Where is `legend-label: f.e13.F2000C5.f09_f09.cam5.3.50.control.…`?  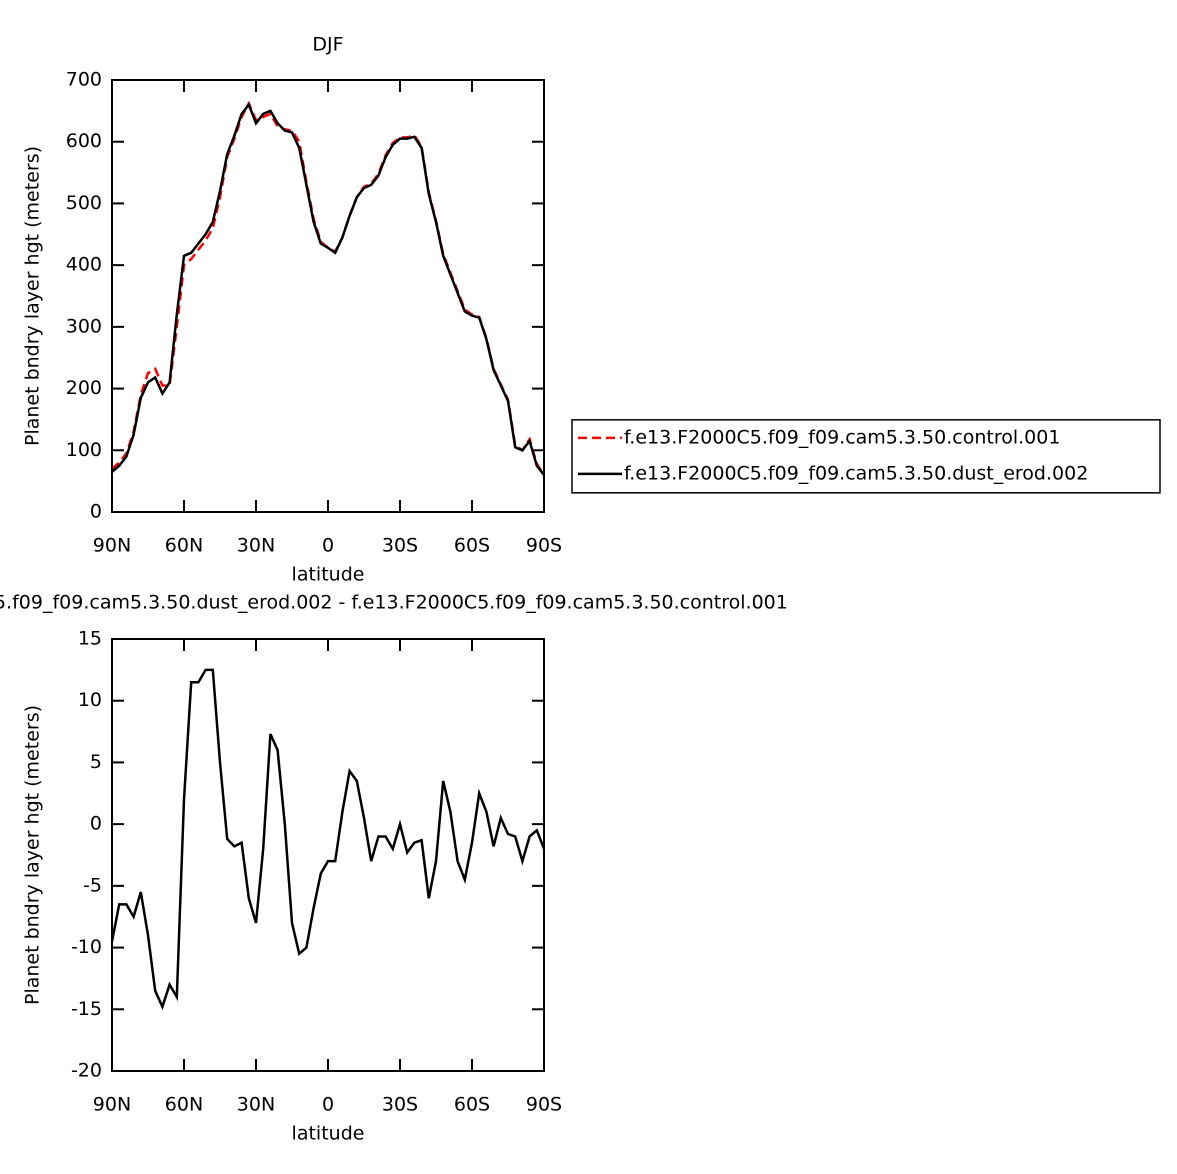 legend-label: f.e13.F2000C5.f09_f09.cam5.3.50.control.… is located at coordinates (842, 437).